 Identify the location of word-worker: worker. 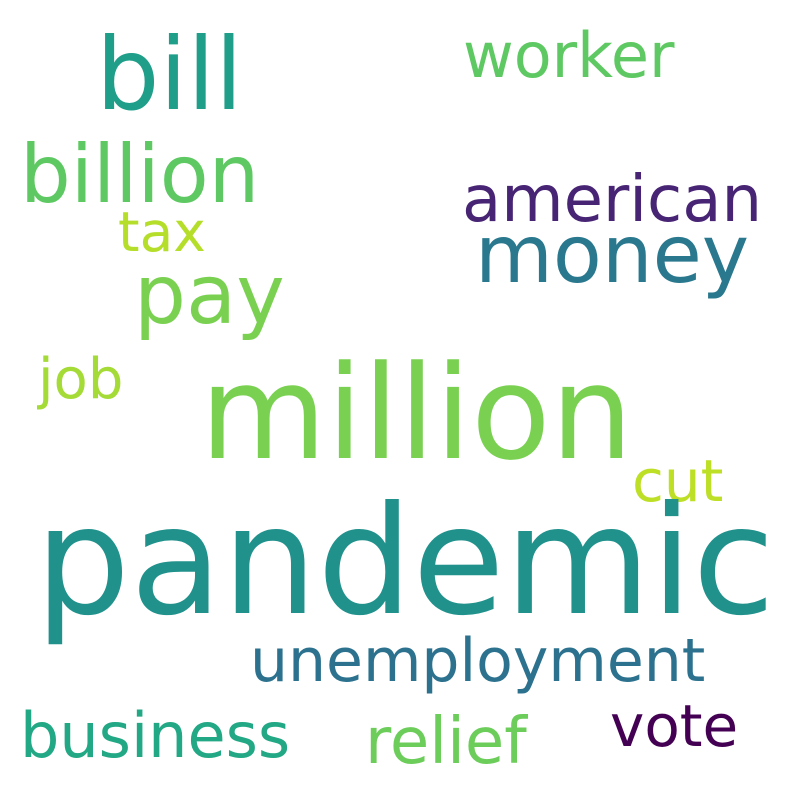
(569, 55).